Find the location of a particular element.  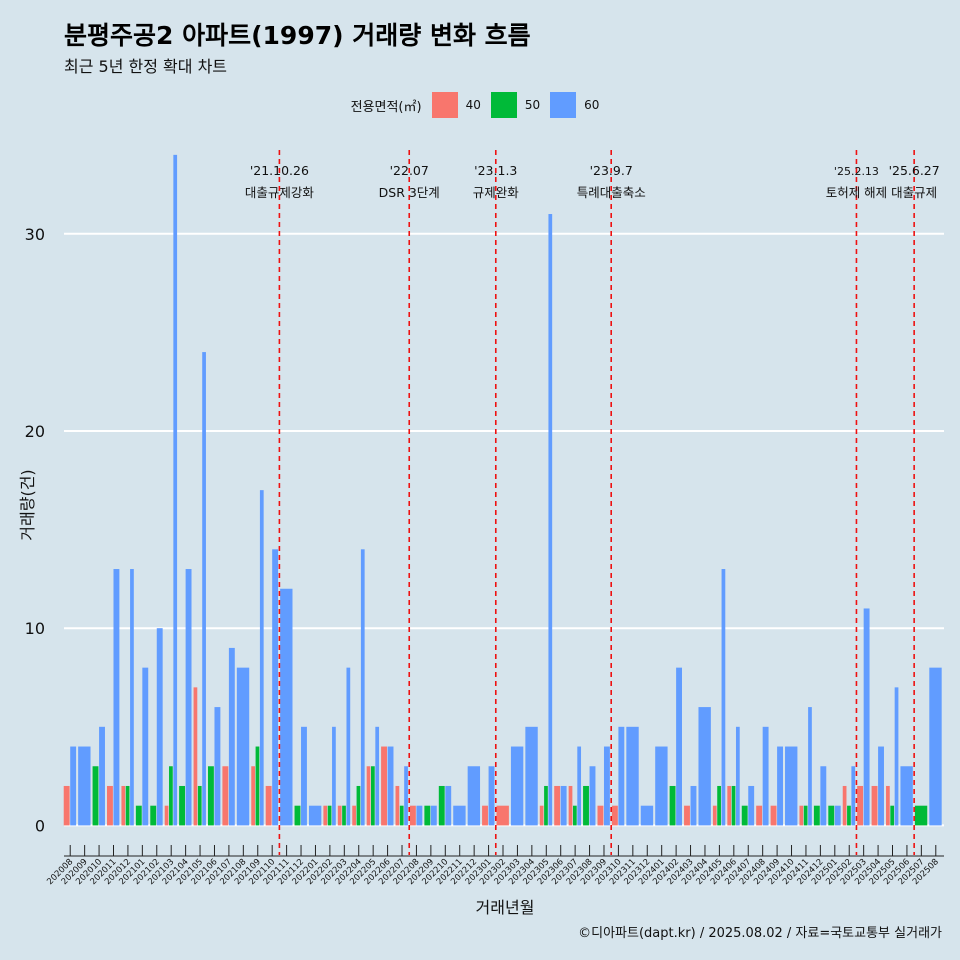

x-axis-title: 거래년월 is located at coordinates (505, 907).